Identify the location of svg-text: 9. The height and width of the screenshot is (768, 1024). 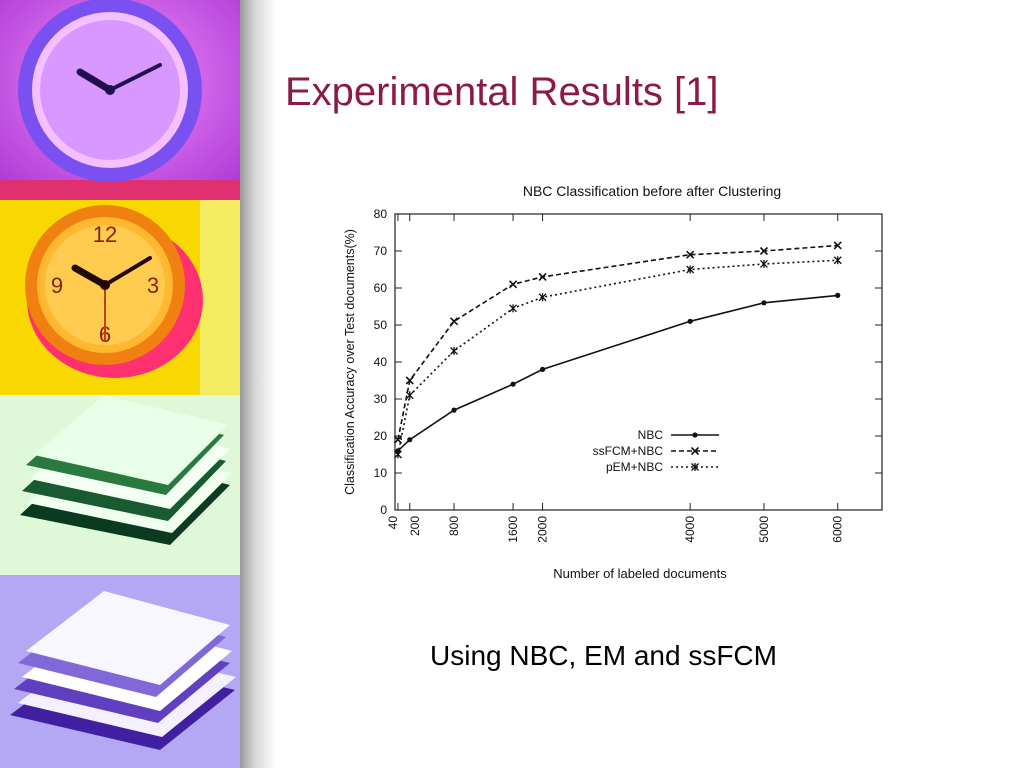
(57, 285).